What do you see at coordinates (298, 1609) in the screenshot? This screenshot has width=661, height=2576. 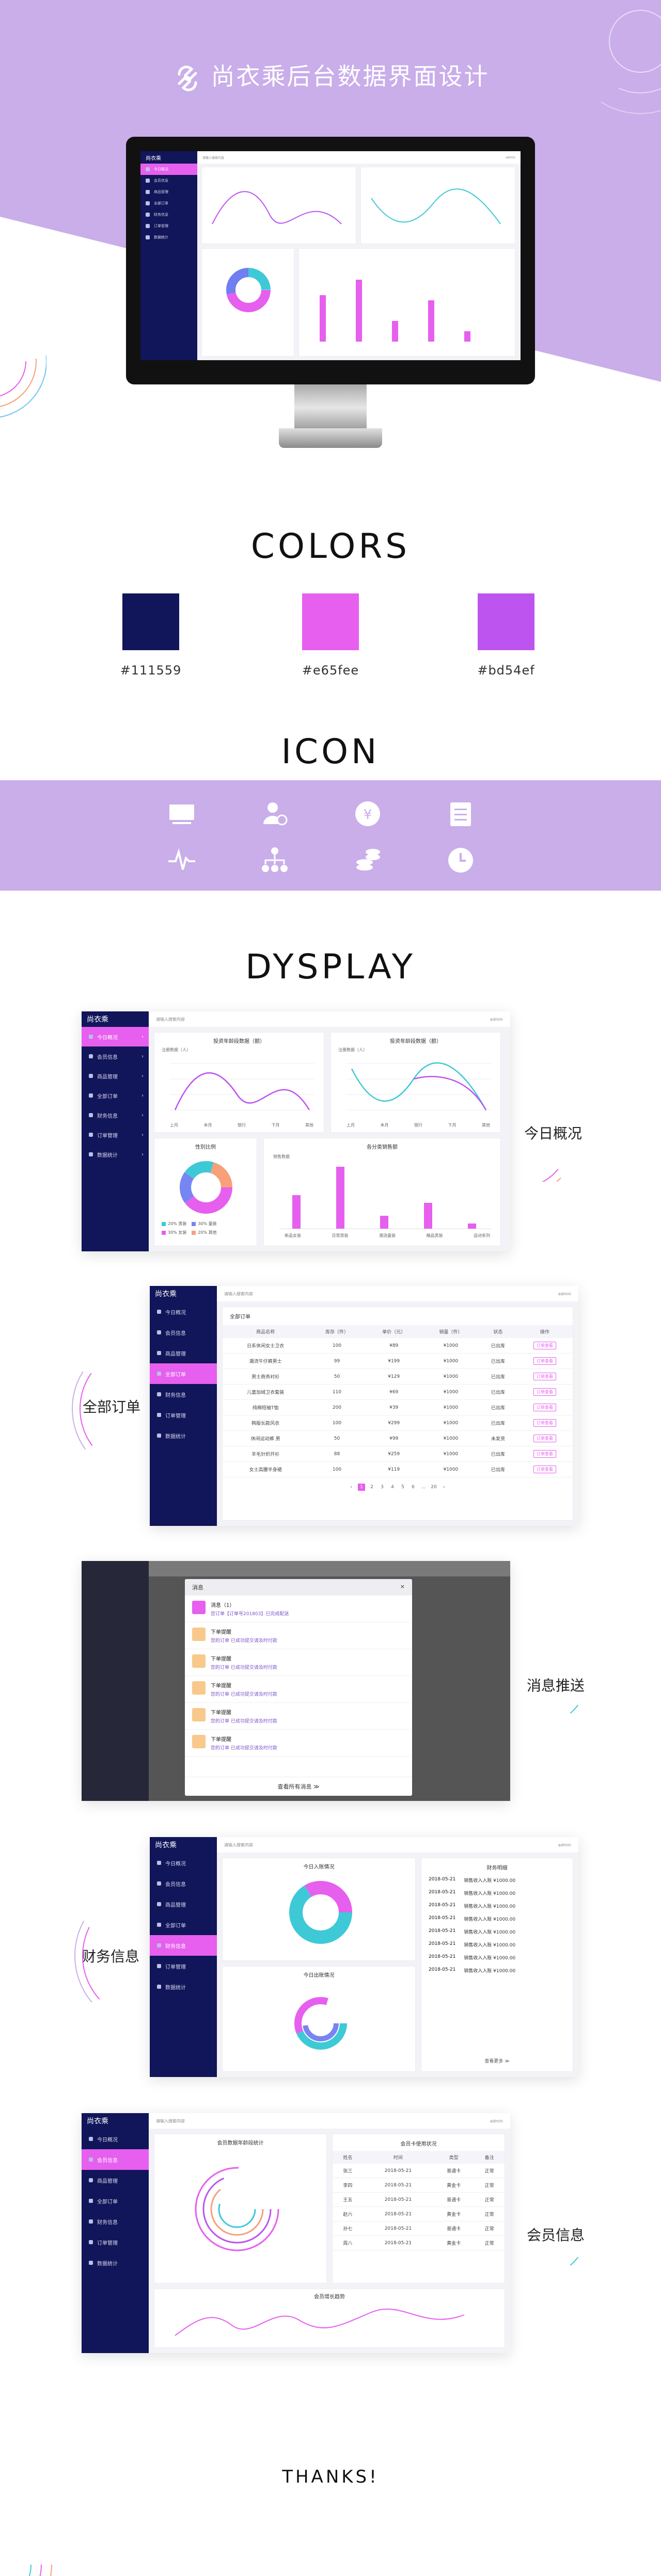 I see `message-item: 消息（1） 您订单【订单号201803】已完成配送` at bounding box center [298, 1609].